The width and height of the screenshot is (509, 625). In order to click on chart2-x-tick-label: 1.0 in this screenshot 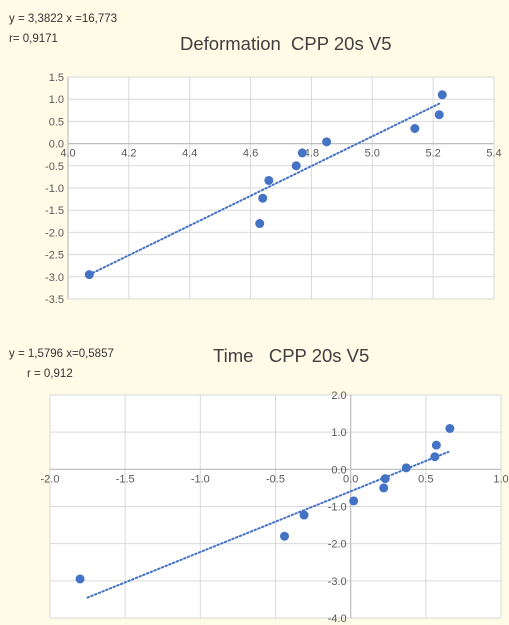, I will do `click(500, 479)`.